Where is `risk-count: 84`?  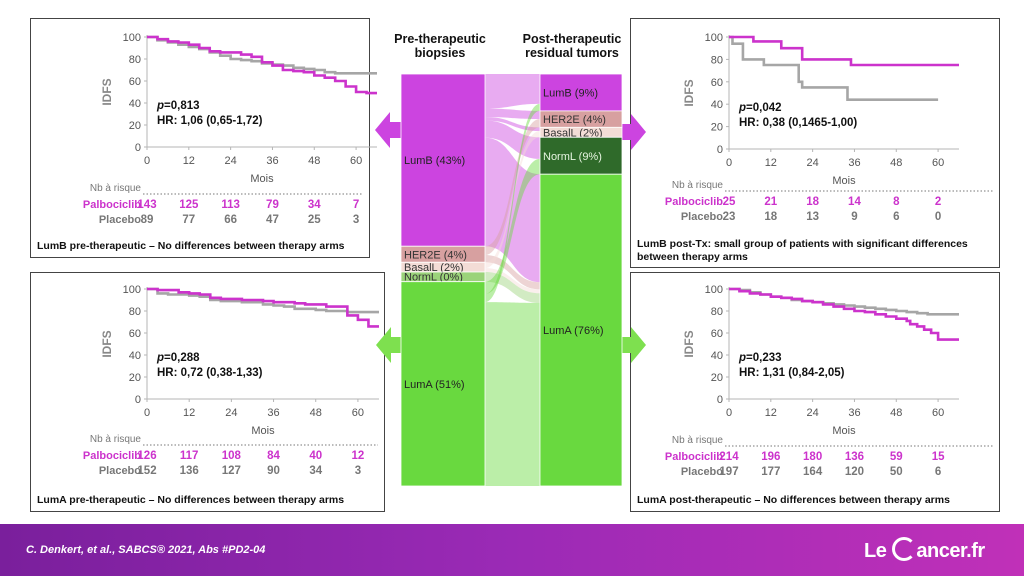
risk-count: 84 is located at coordinates (273, 456).